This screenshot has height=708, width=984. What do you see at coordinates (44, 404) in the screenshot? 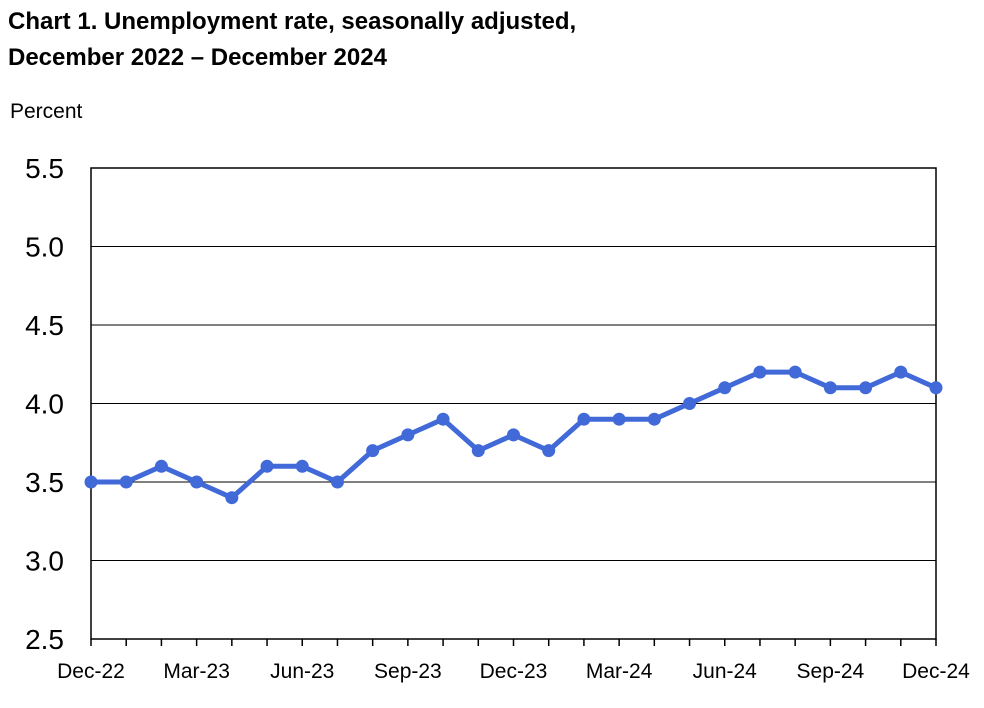
I see `y-tick-label: 4.0` at bounding box center [44, 404].